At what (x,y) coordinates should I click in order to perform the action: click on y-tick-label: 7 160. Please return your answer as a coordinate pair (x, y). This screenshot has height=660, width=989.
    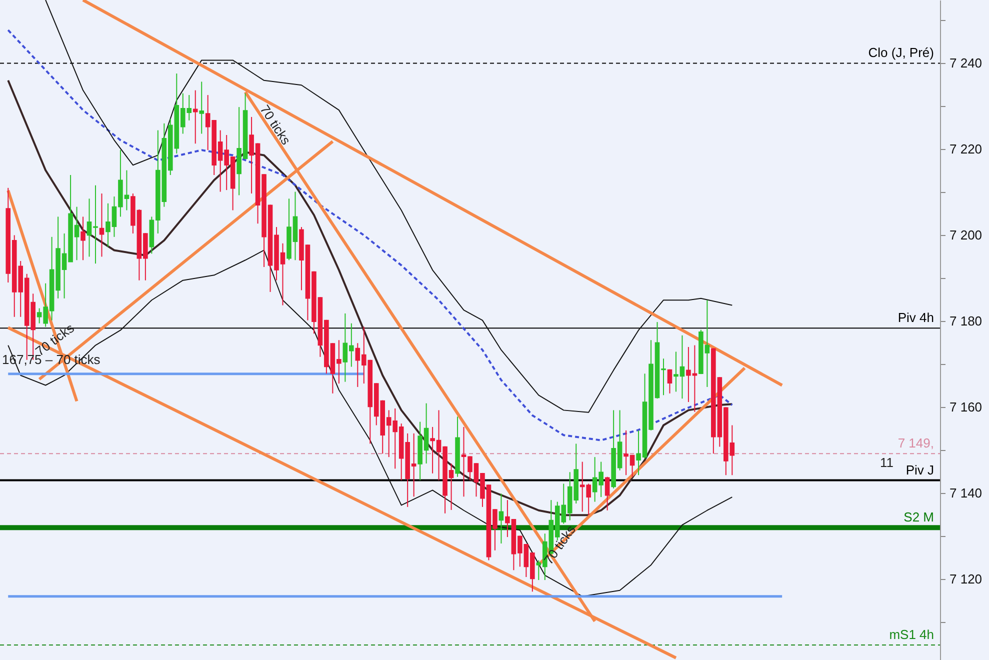
    Looking at the image, I should click on (966, 407).